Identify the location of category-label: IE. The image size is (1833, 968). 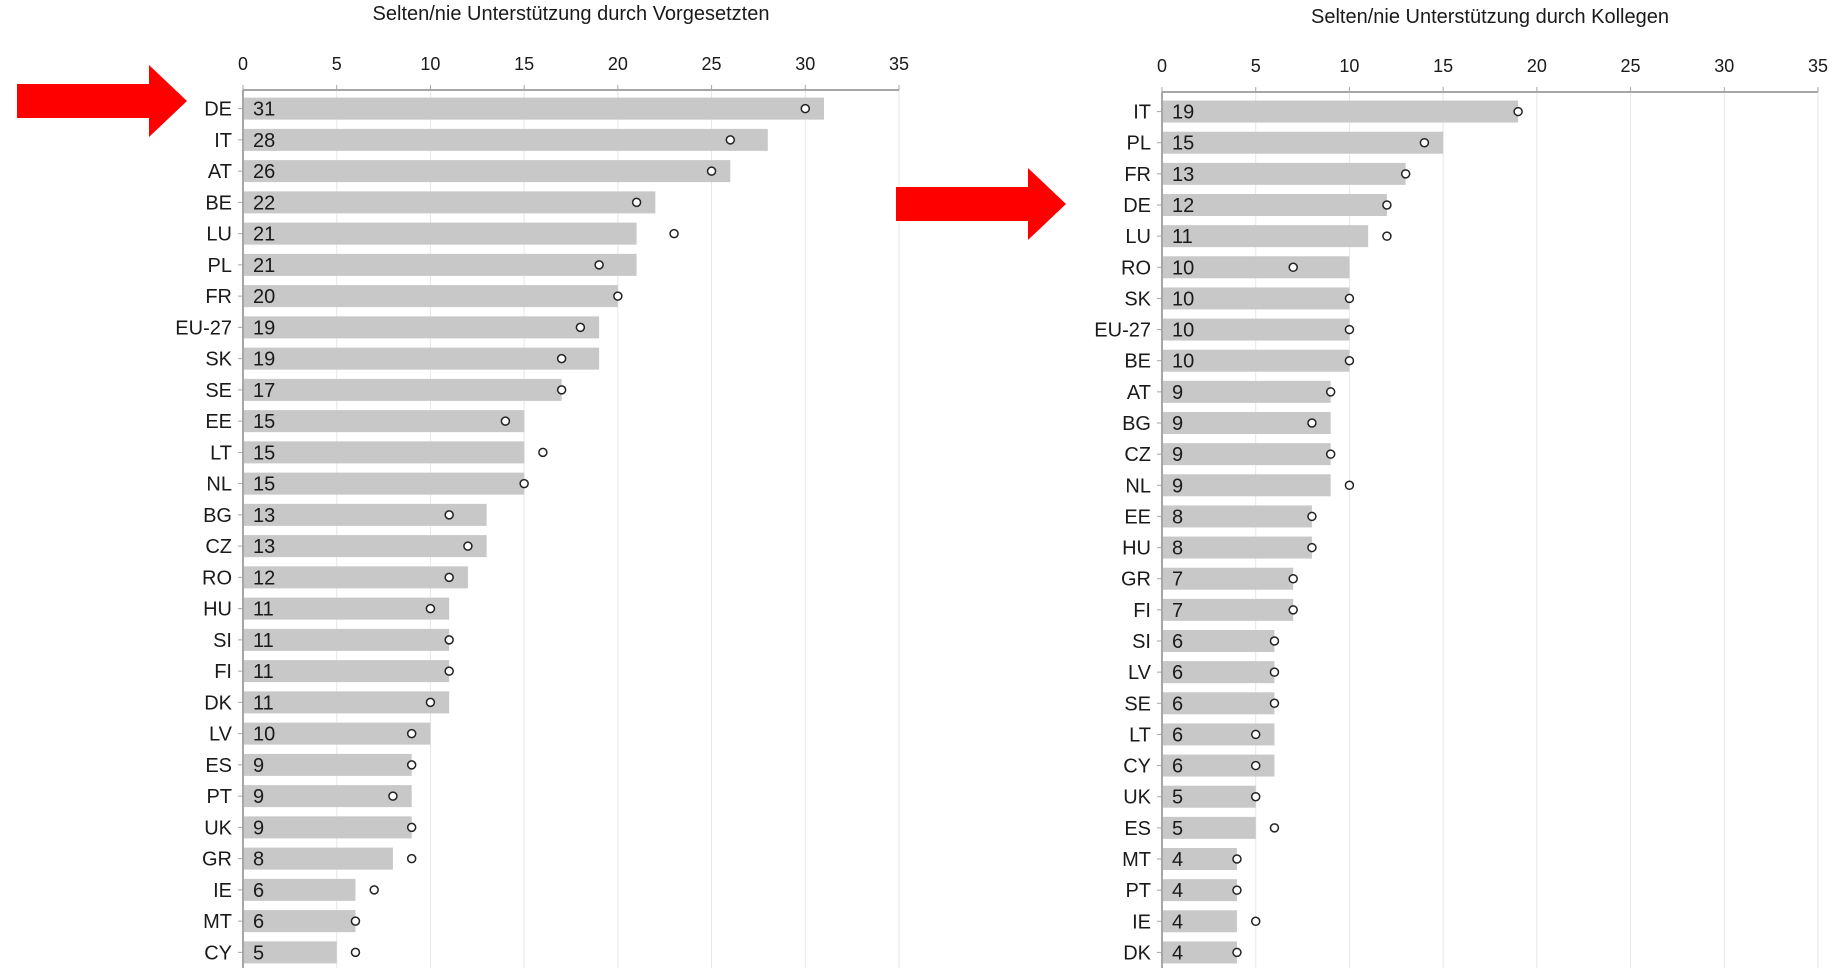
(222, 891).